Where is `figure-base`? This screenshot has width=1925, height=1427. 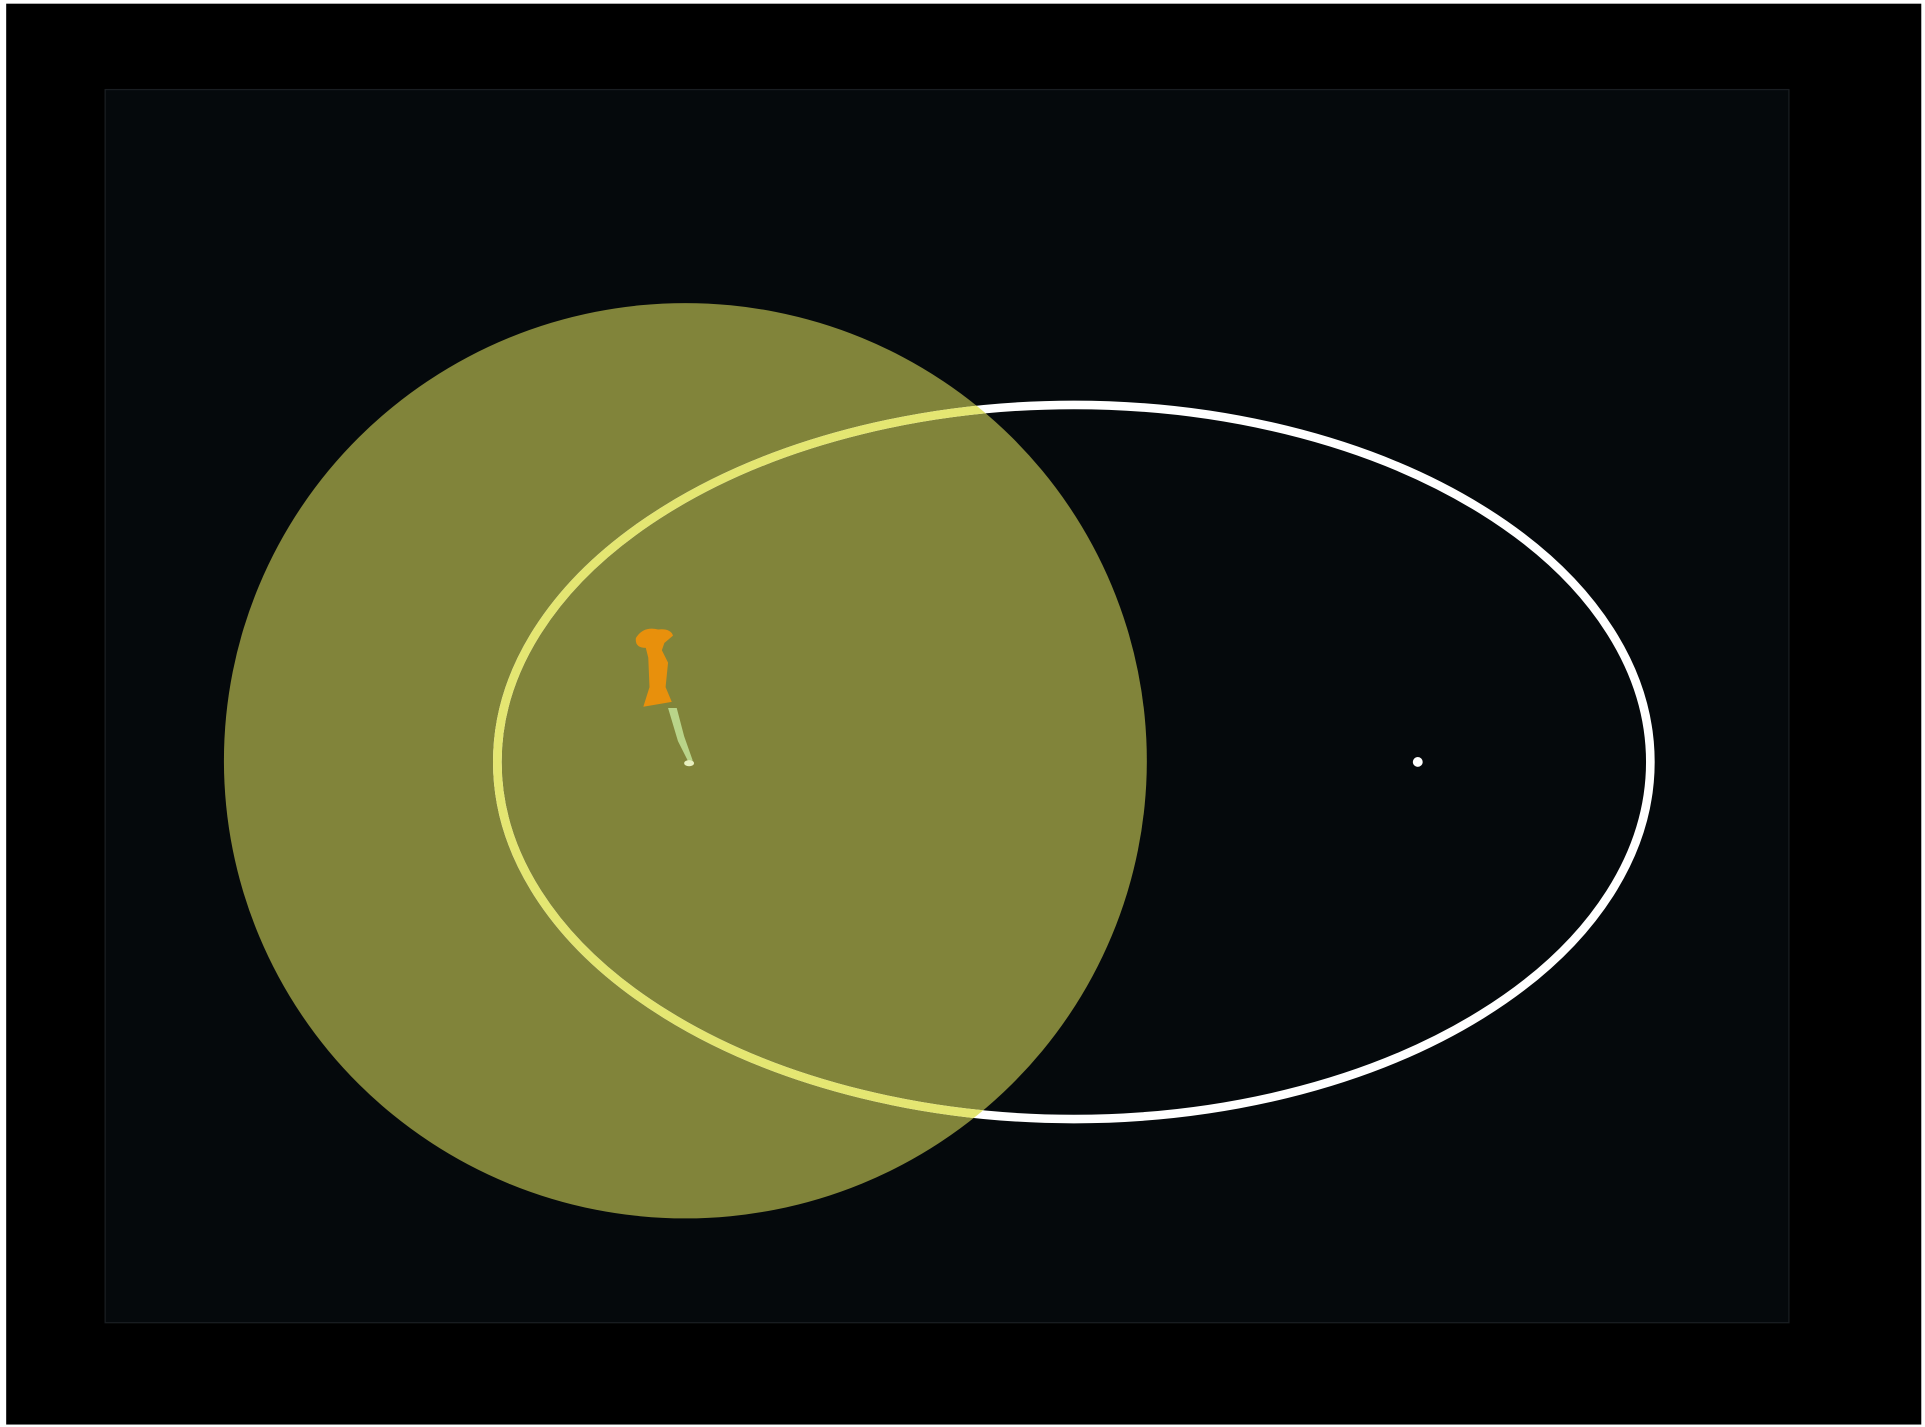
figure-base is located at coordinates (689, 763).